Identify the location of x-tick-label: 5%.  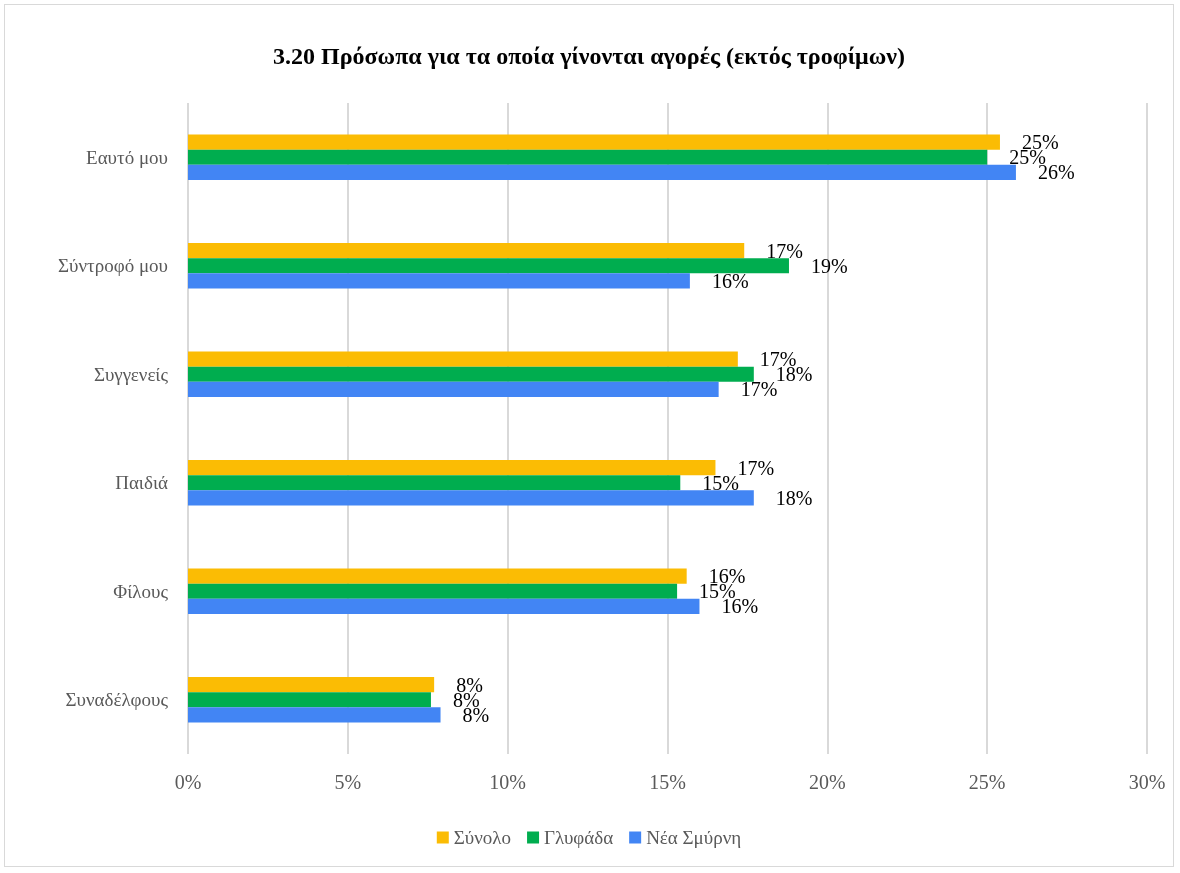
(348, 782).